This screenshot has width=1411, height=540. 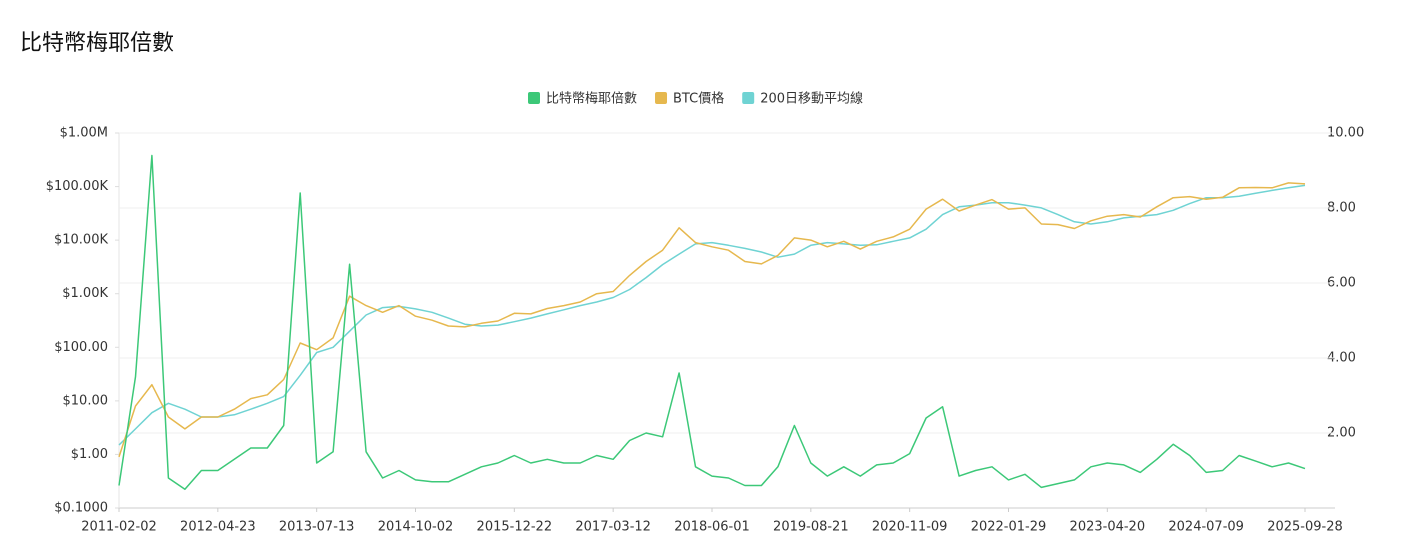 What do you see at coordinates (811, 99) in the screenshot?
I see `legend-label: 200日移動平均線` at bounding box center [811, 99].